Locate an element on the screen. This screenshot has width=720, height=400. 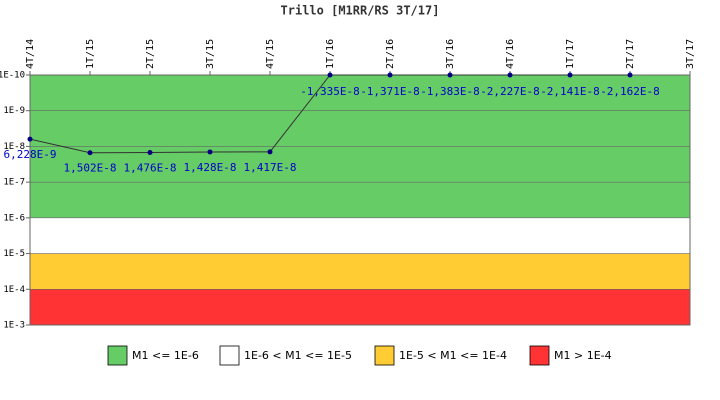
x-tick-label: 1T/15 is located at coordinates (90, 54).